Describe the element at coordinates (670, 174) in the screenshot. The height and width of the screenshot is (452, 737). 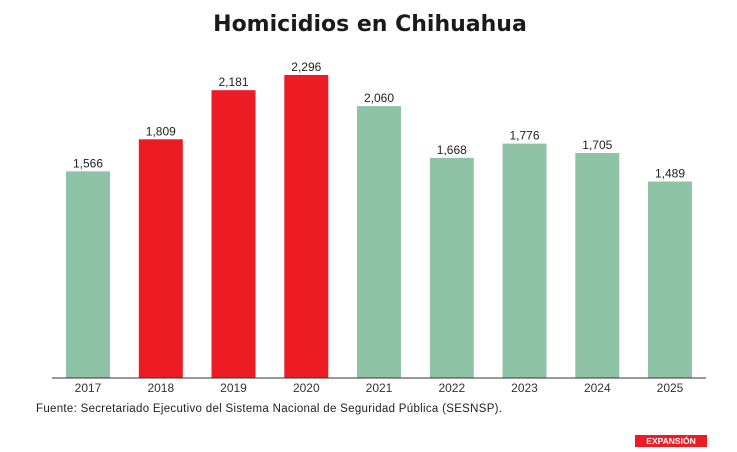
I see `value-label-2025: 1,489` at that location.